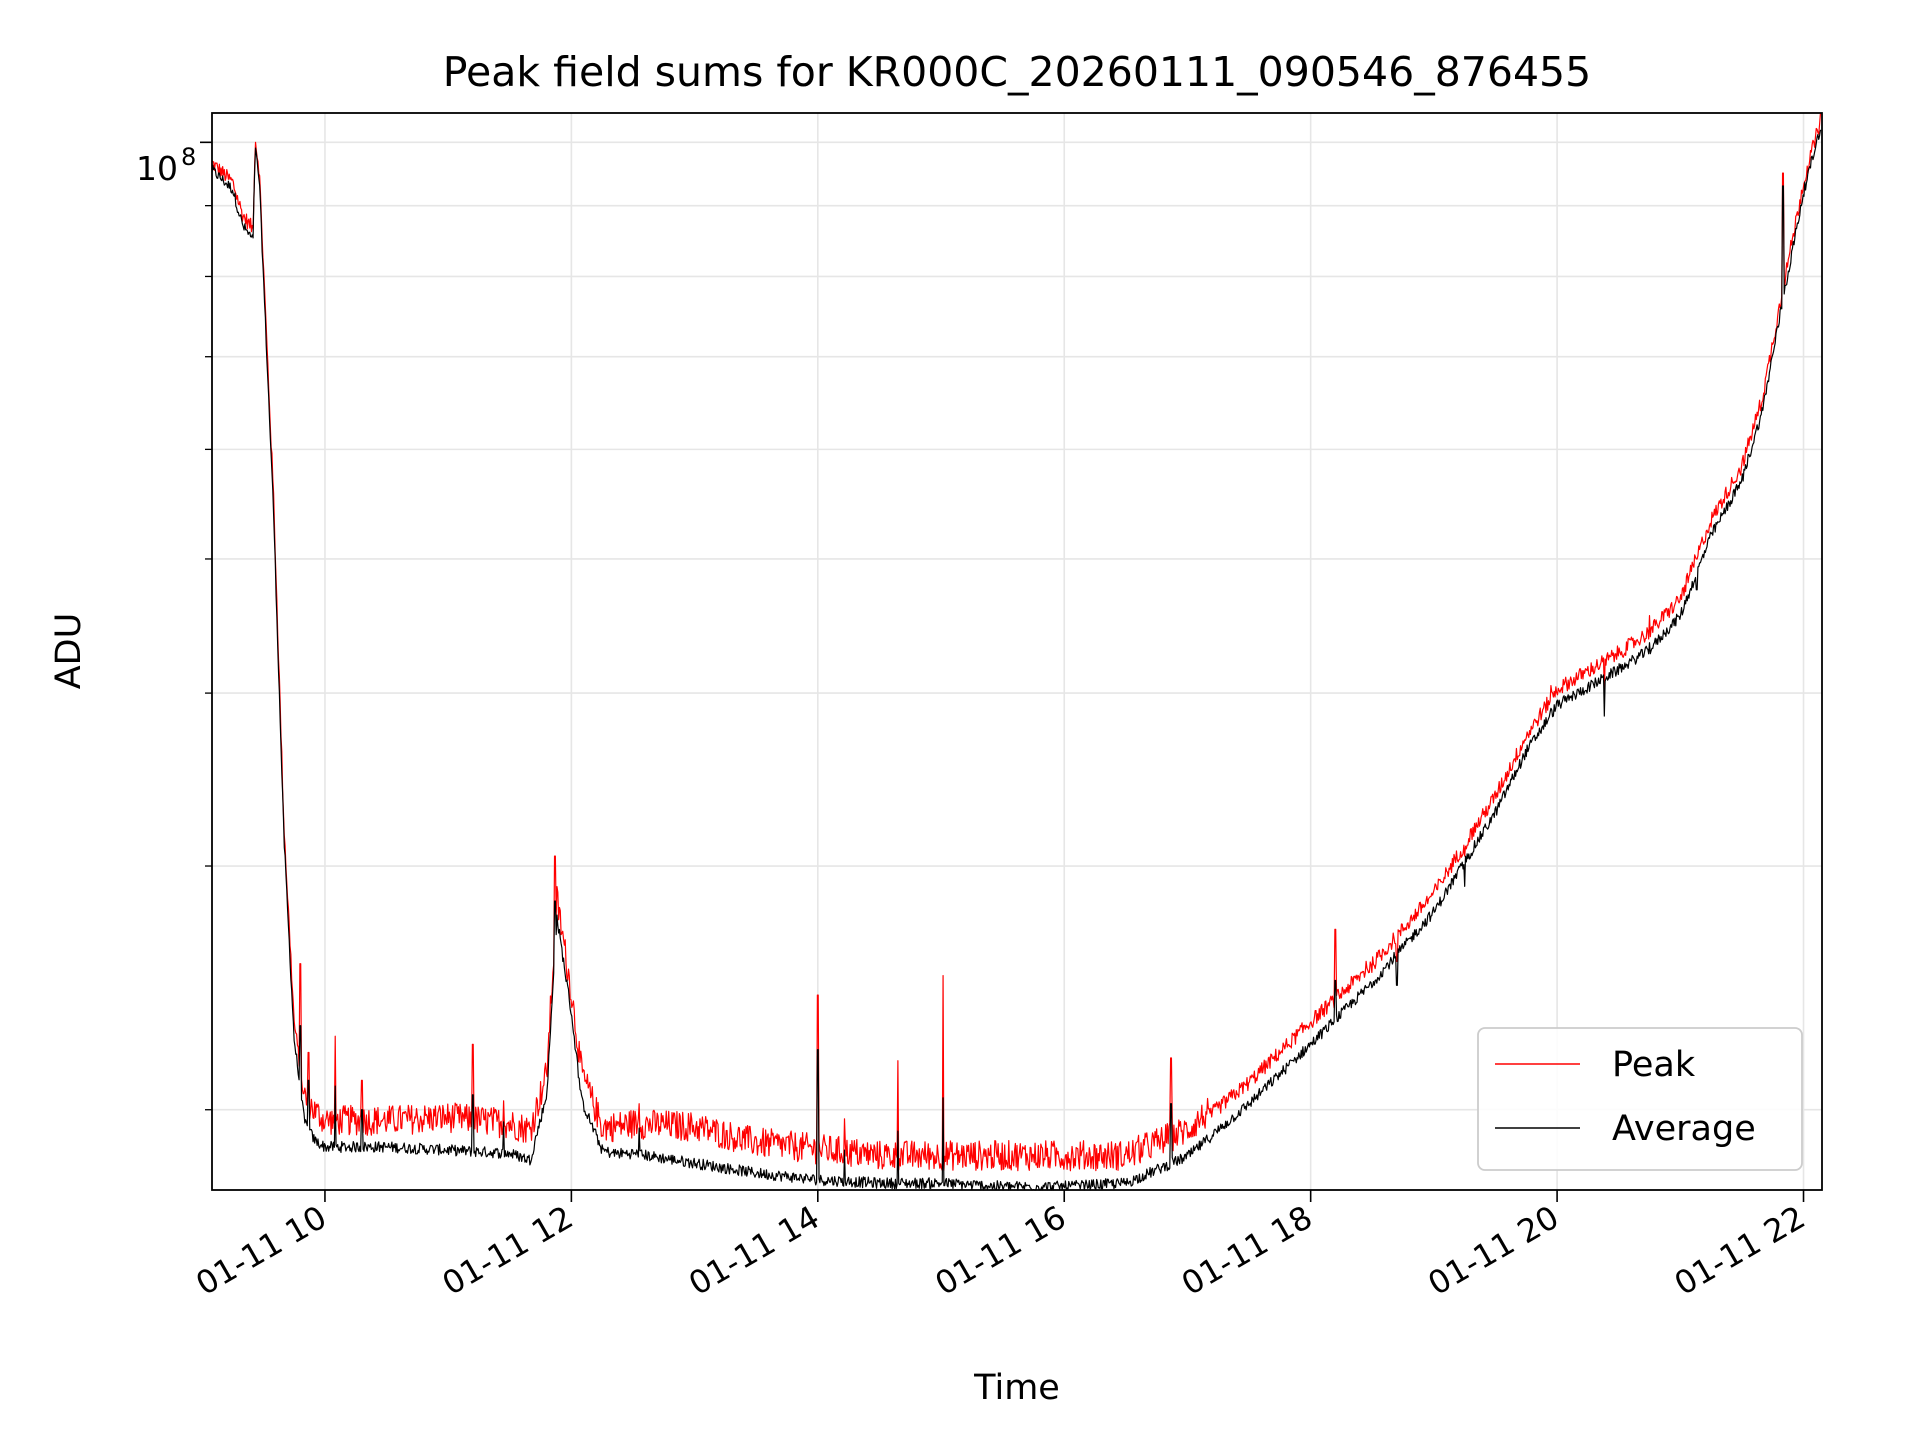 The height and width of the screenshot is (1440, 1920). Describe the element at coordinates (69, 651) in the screenshot. I see `y-axis-label: ADU` at that location.